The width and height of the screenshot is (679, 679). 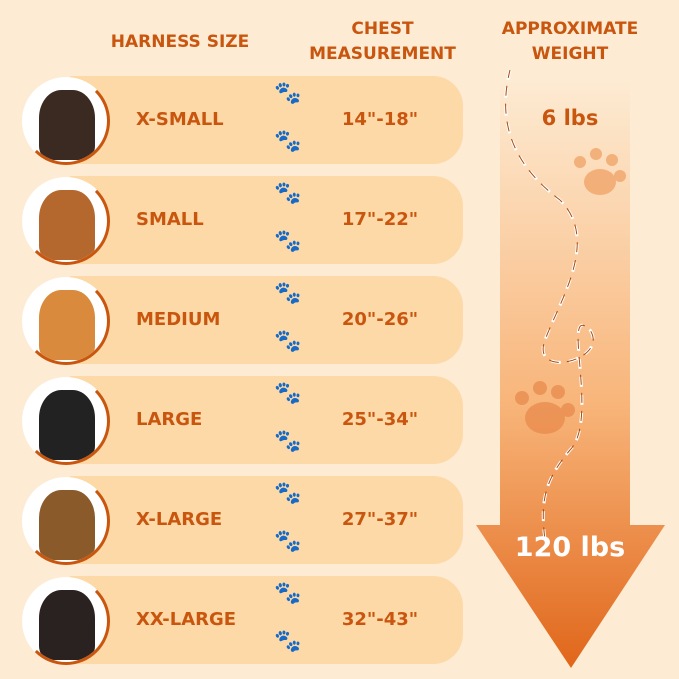 What do you see at coordinates (380, 319) in the screenshot?
I see `chest-measurement: 20"-26"` at bounding box center [380, 319].